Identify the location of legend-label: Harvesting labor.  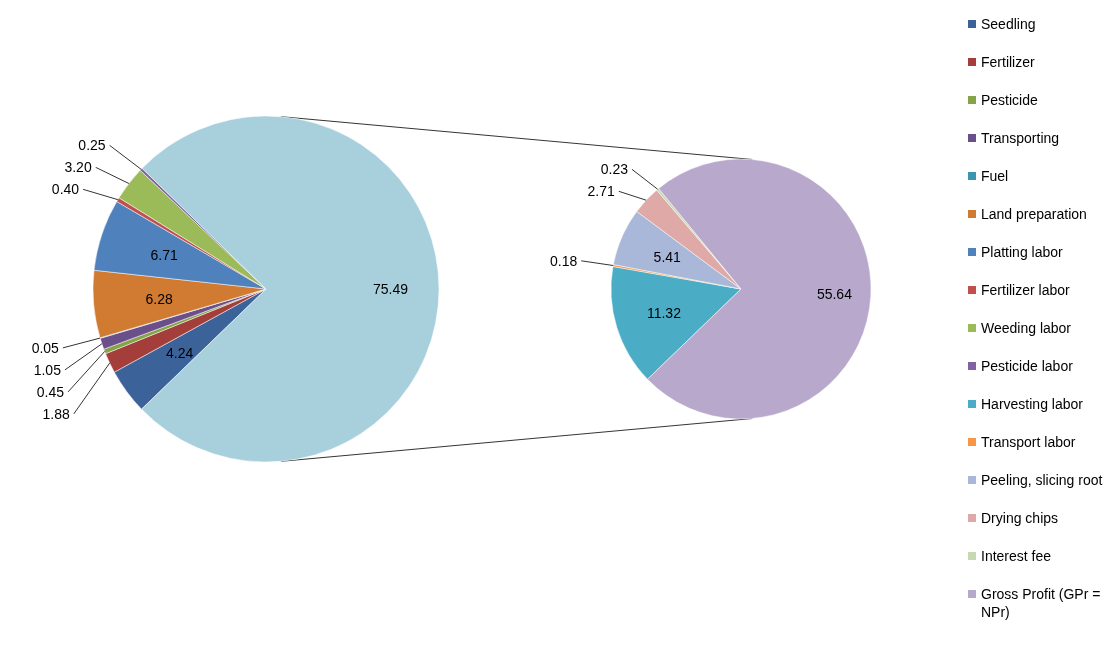
(1032, 404).